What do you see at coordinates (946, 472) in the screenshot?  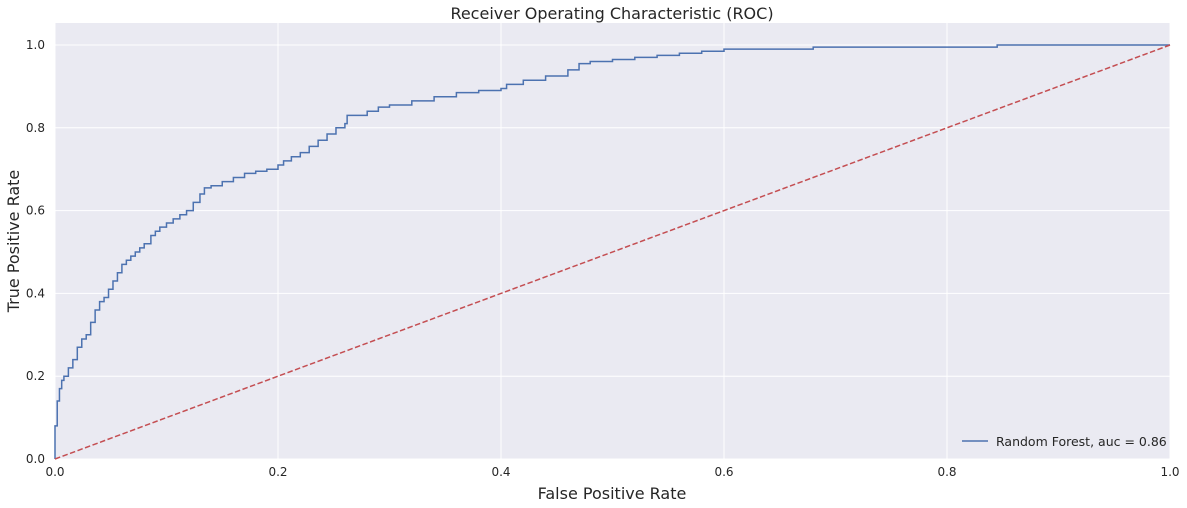 I see `x-tick-label: 0.8` at bounding box center [946, 472].